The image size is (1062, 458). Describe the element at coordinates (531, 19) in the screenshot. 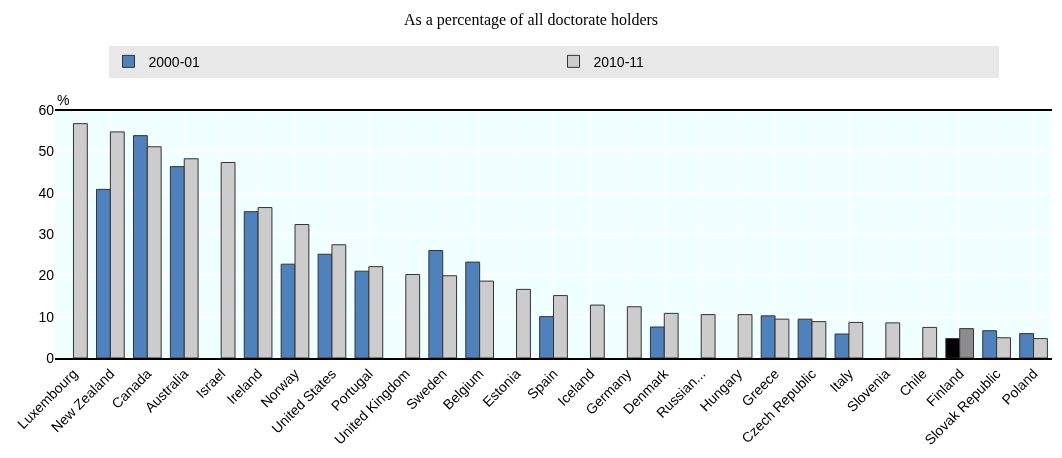

I see `chart-title: As a percentage of all doctorate holders` at that location.